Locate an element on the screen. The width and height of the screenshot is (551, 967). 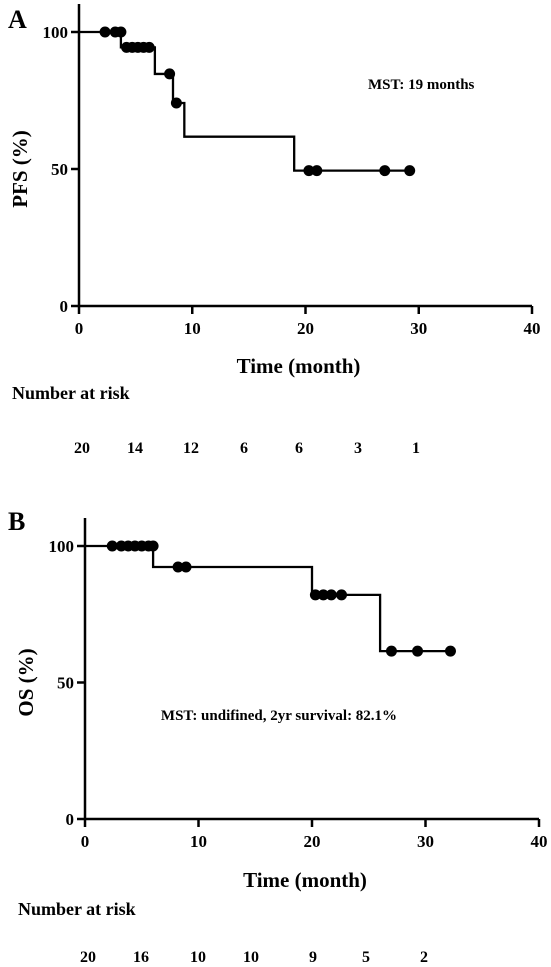
risk-number: 1 is located at coordinates (416, 448).